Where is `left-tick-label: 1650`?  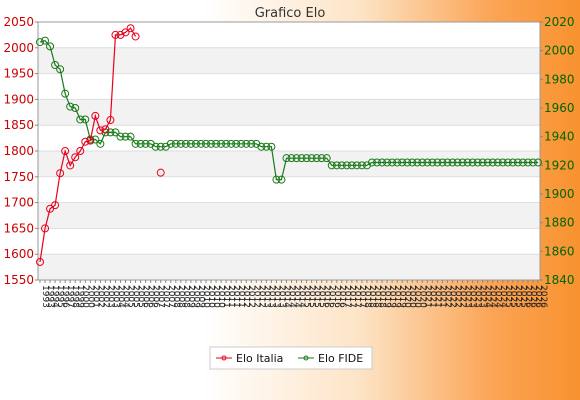 left-tick-label: 1650 is located at coordinates (18, 228).